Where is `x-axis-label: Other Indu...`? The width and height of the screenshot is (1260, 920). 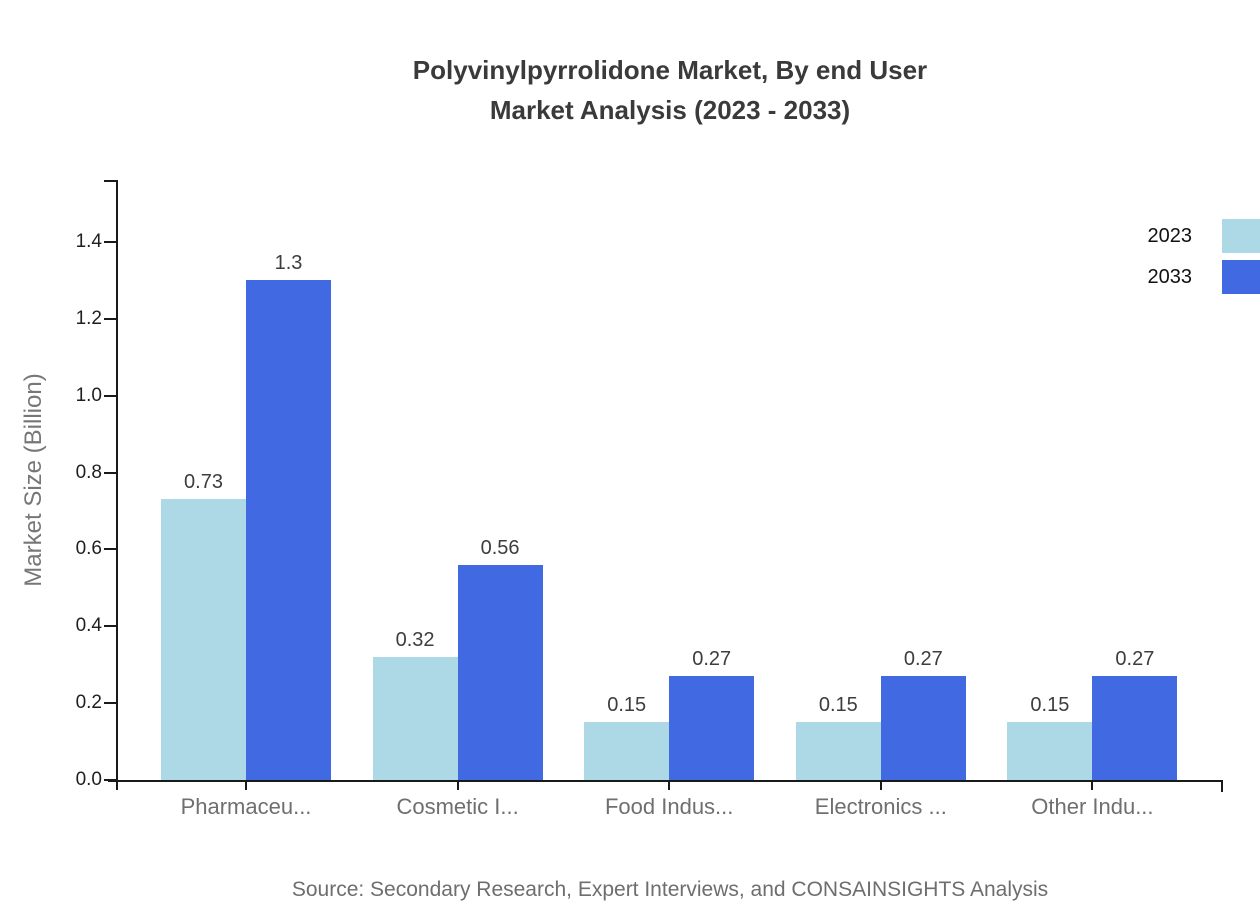
x-axis-label: Other Indu... is located at coordinates (1092, 806).